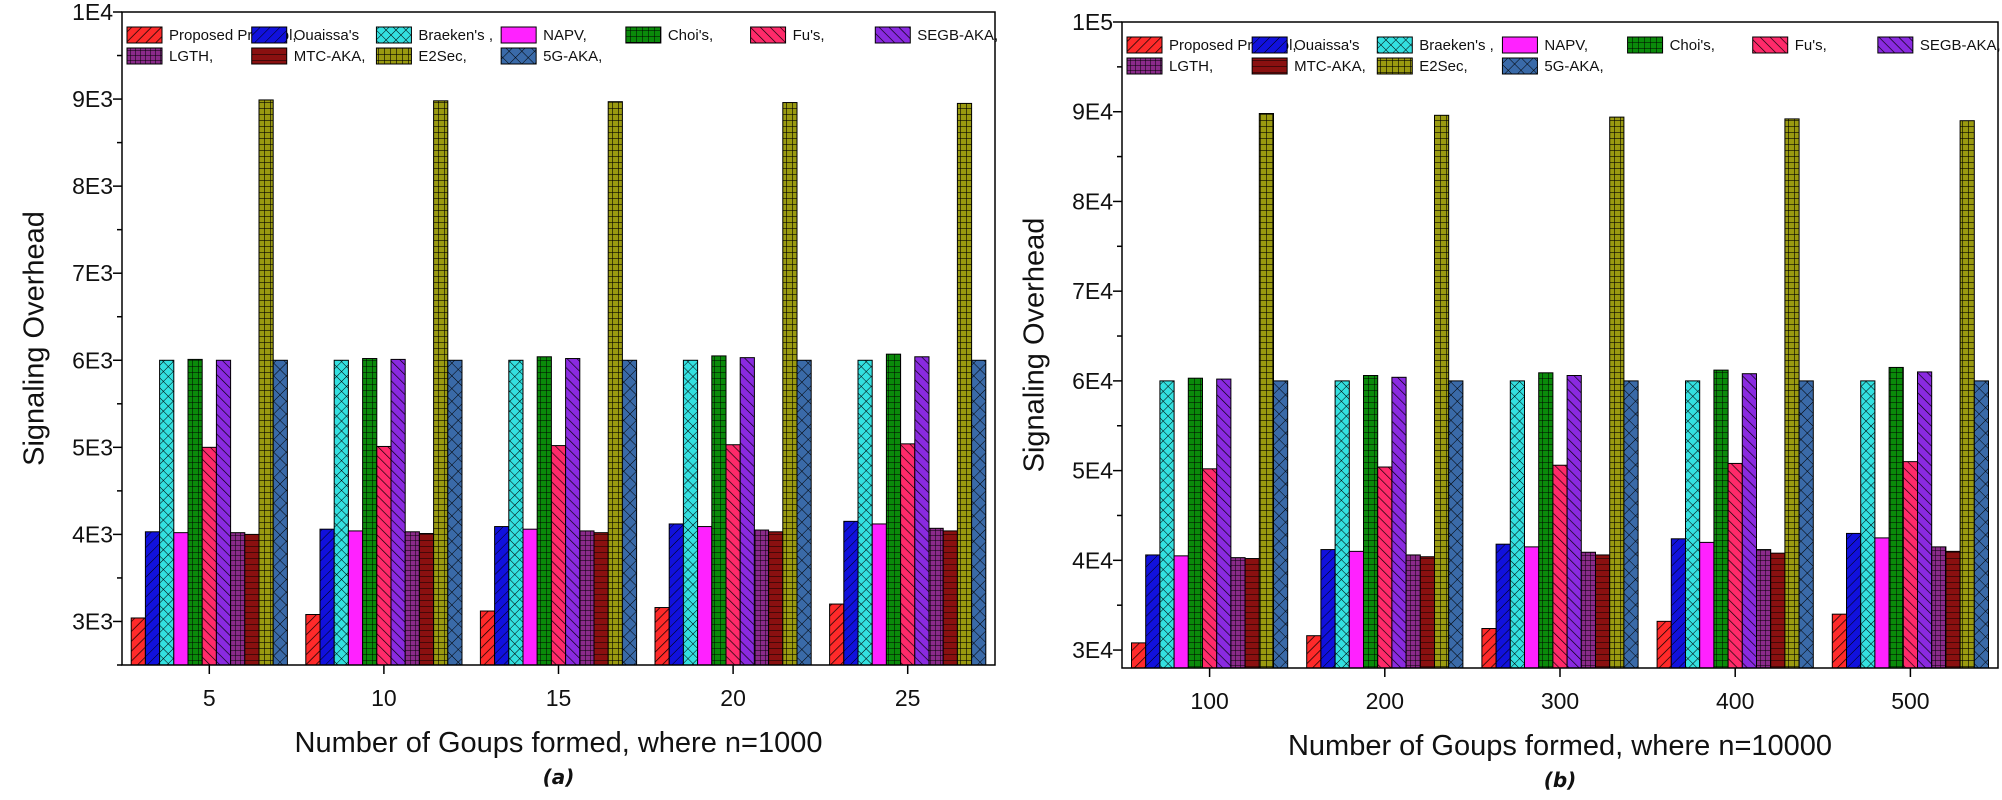  I want to click on y-tick-label: 9E4, so click(1092, 112).